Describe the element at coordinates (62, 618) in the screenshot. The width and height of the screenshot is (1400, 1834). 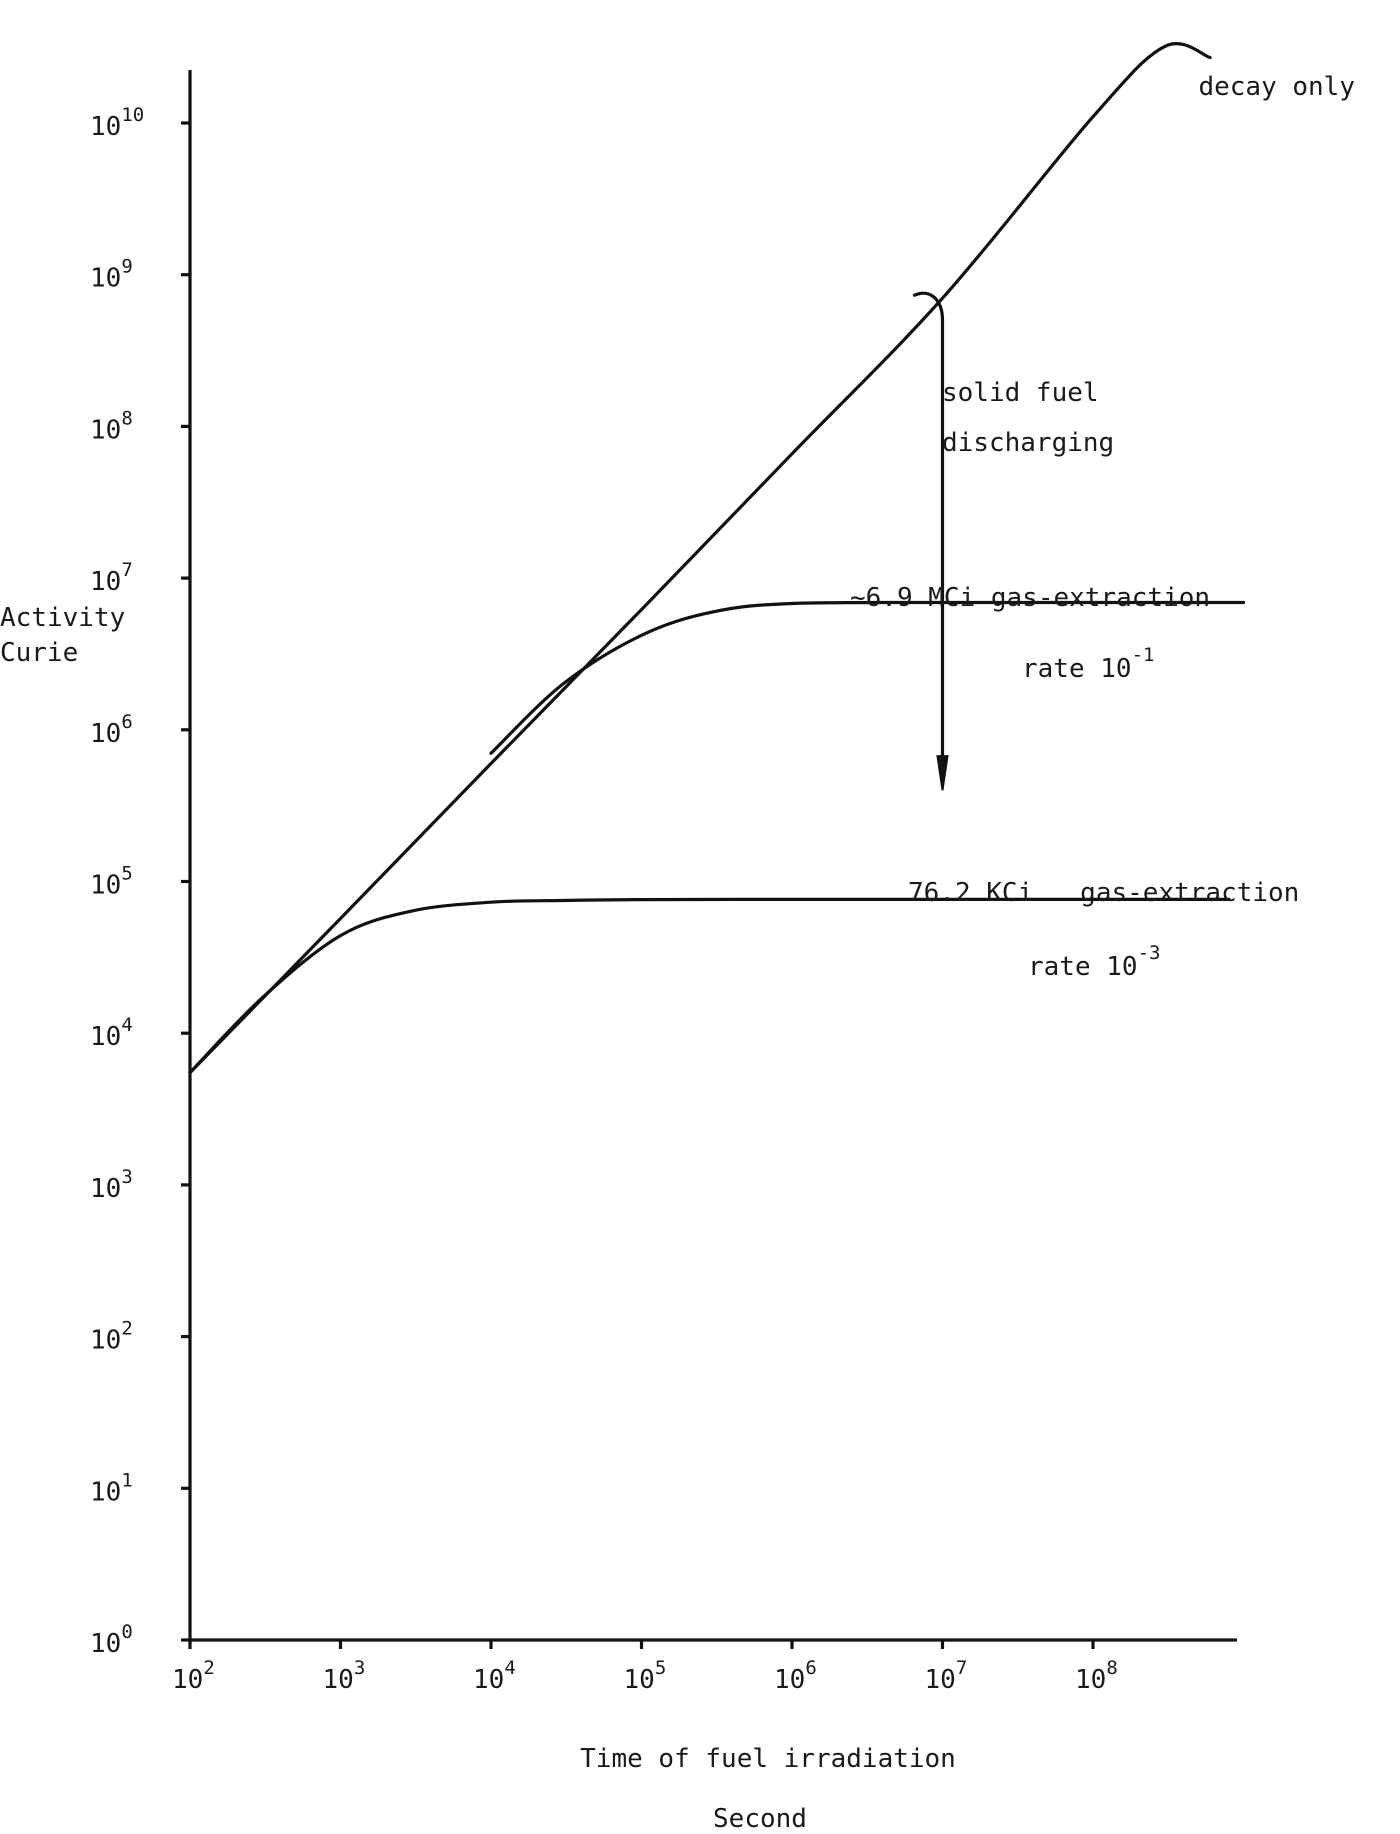
I see `y-axis-label: Activity` at that location.